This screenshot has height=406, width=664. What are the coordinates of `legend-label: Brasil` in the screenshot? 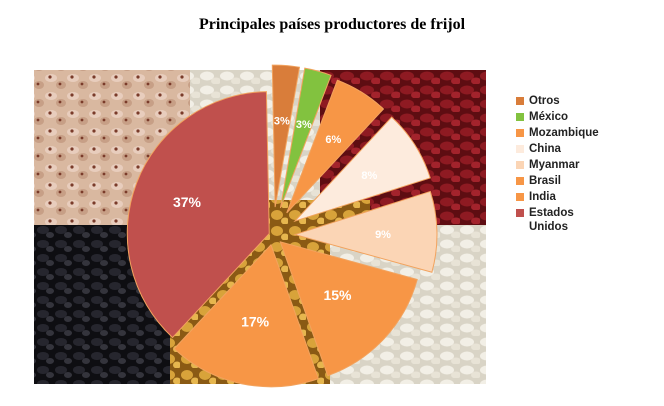 It's located at (545, 181).